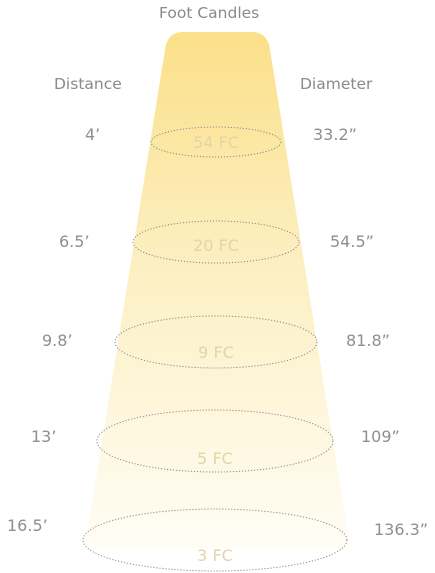 This screenshot has width=435, height=573. What do you see at coordinates (93, 134) in the screenshot?
I see `distance-label-1: 4’` at bounding box center [93, 134].